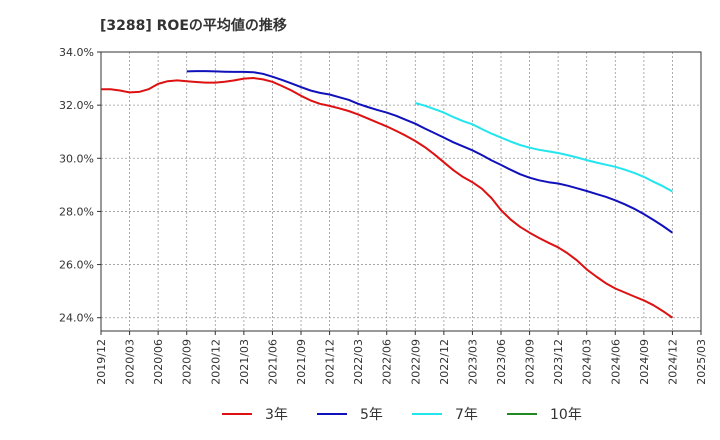 The height and width of the screenshot is (440, 720). What do you see at coordinates (301, 362) in the screenshot?
I see `x-tick-label: 2021/09` at bounding box center [301, 362].